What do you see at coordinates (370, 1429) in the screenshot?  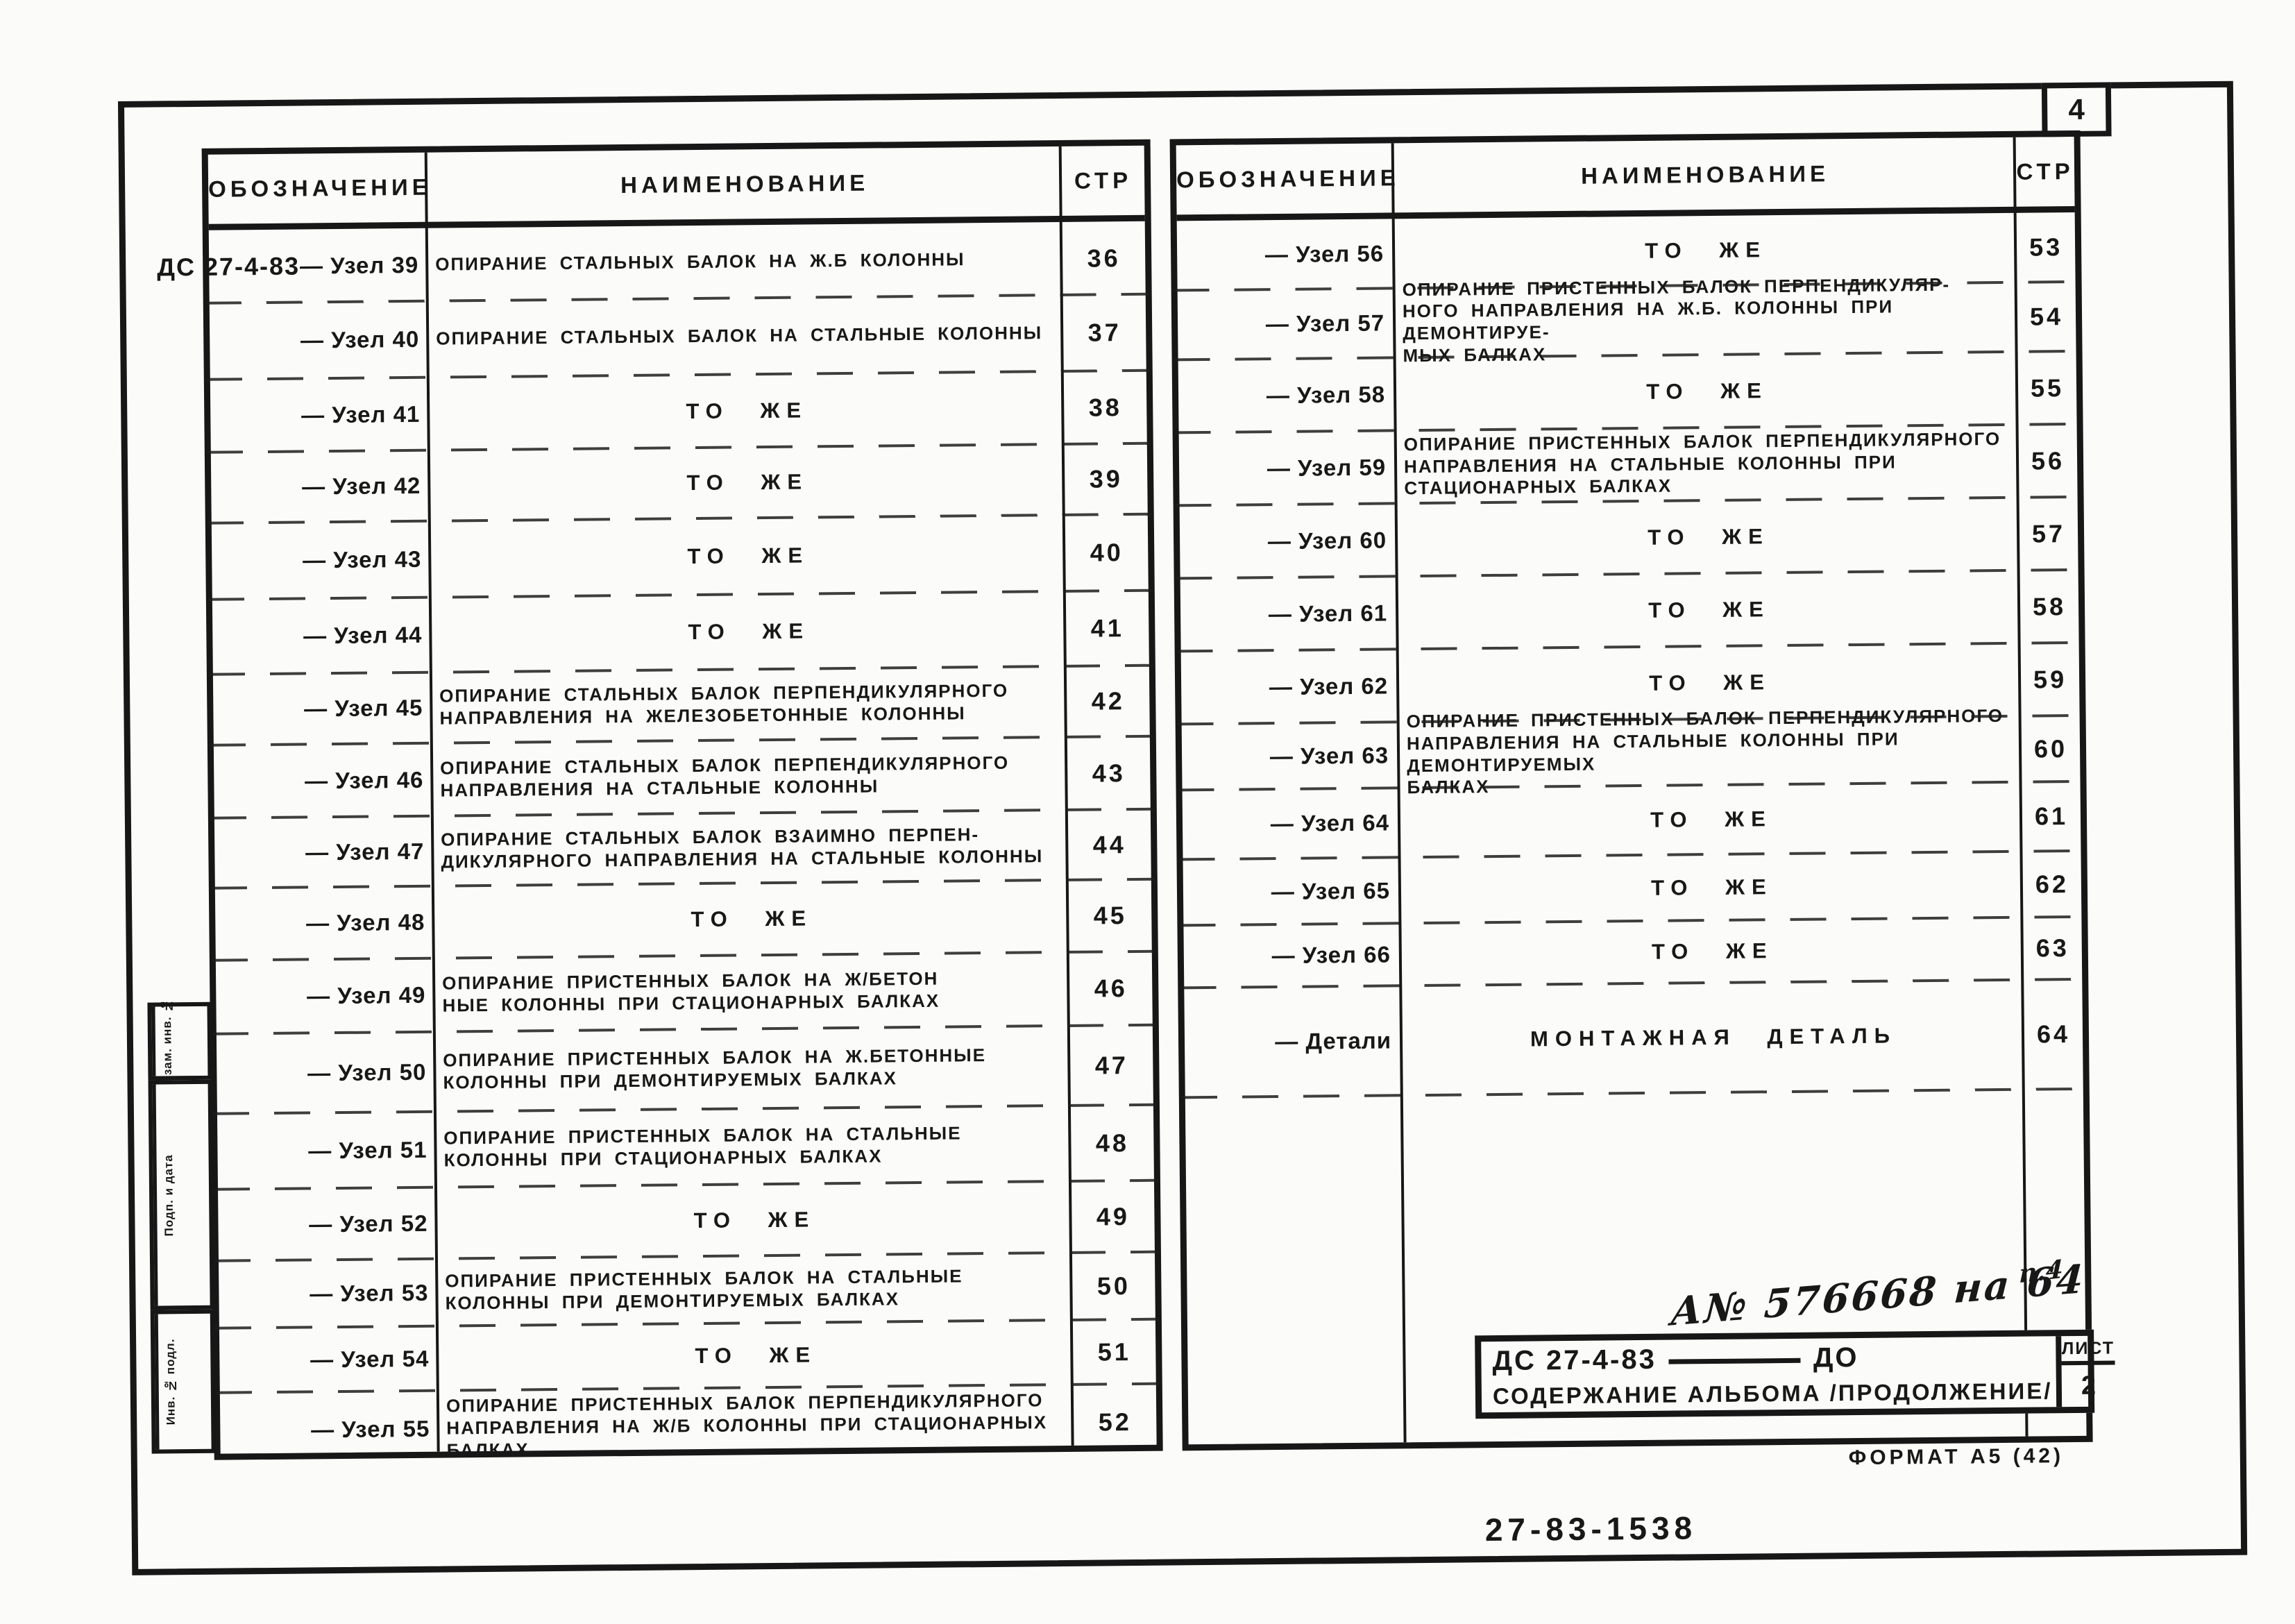 I see `node-label: — Узел 55` at bounding box center [370, 1429].